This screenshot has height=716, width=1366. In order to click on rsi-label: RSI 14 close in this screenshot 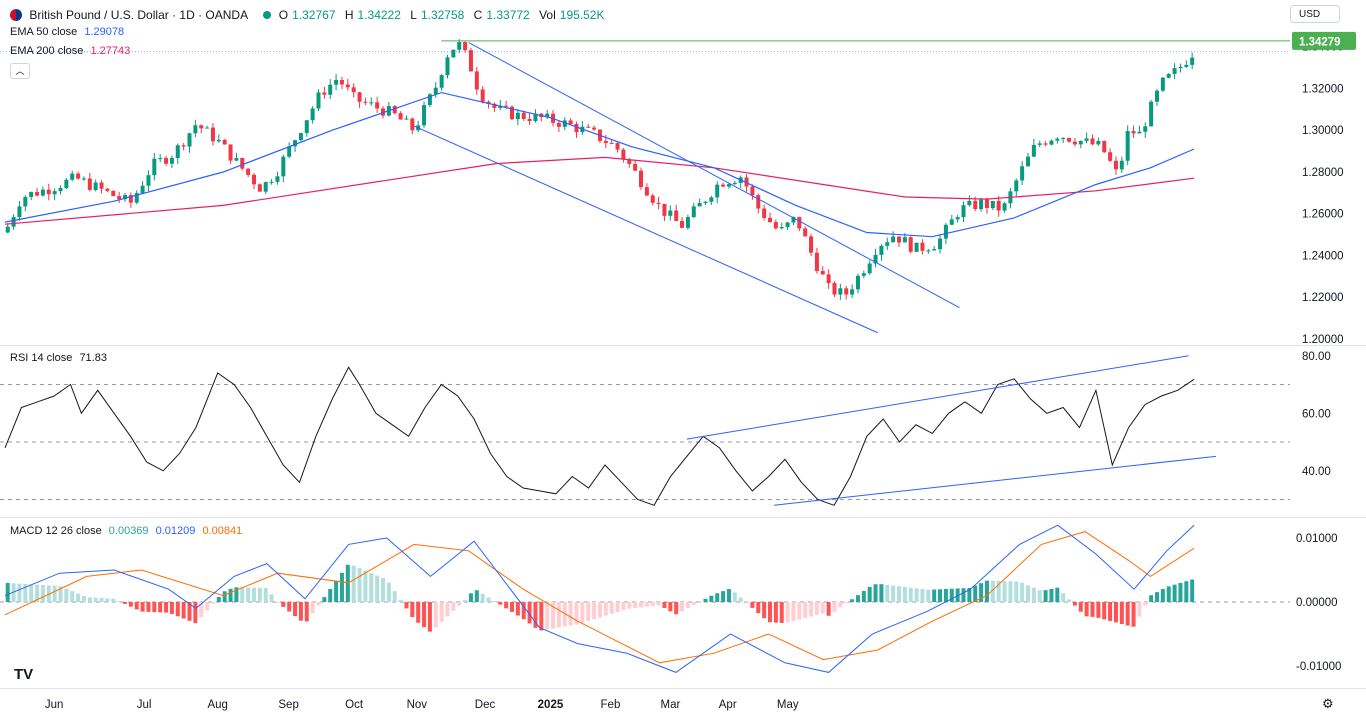, I will do `click(41, 358)`.